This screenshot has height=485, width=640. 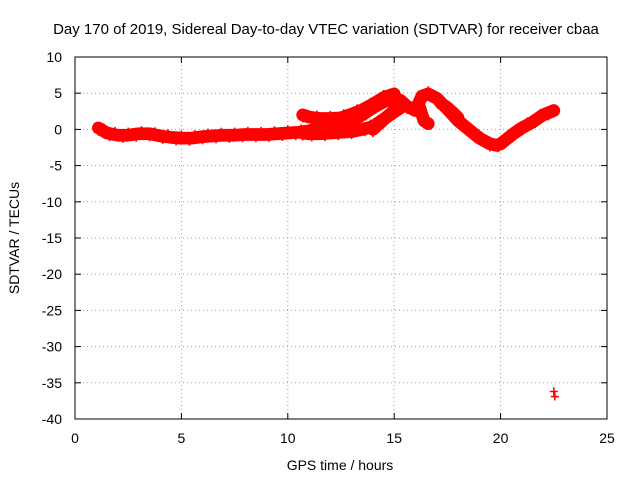 What do you see at coordinates (75, 438) in the screenshot?
I see `x-tick-label: 0` at bounding box center [75, 438].